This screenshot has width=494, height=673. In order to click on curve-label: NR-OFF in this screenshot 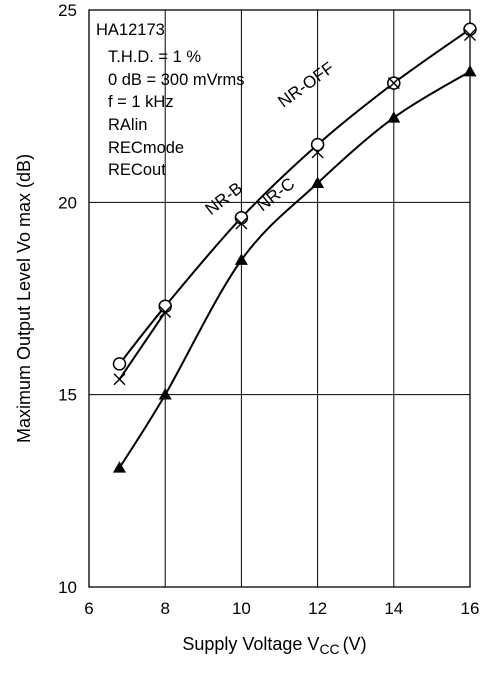, I will do `click(305, 84)`.